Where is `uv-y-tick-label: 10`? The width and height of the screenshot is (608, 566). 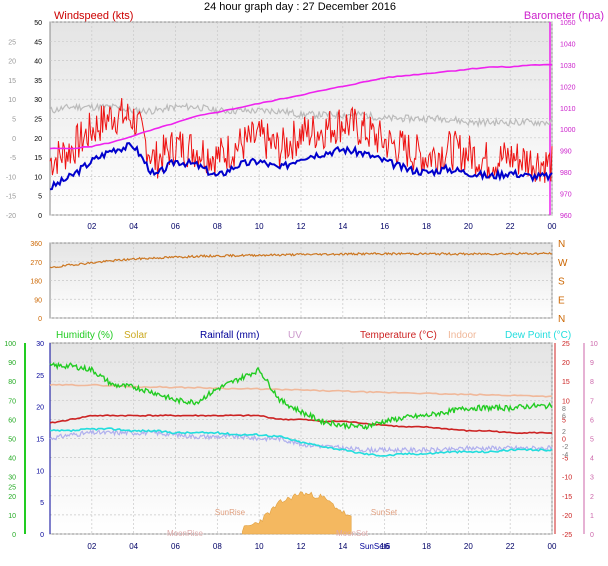 uv-y-tick-label: 10 is located at coordinates (594, 344).